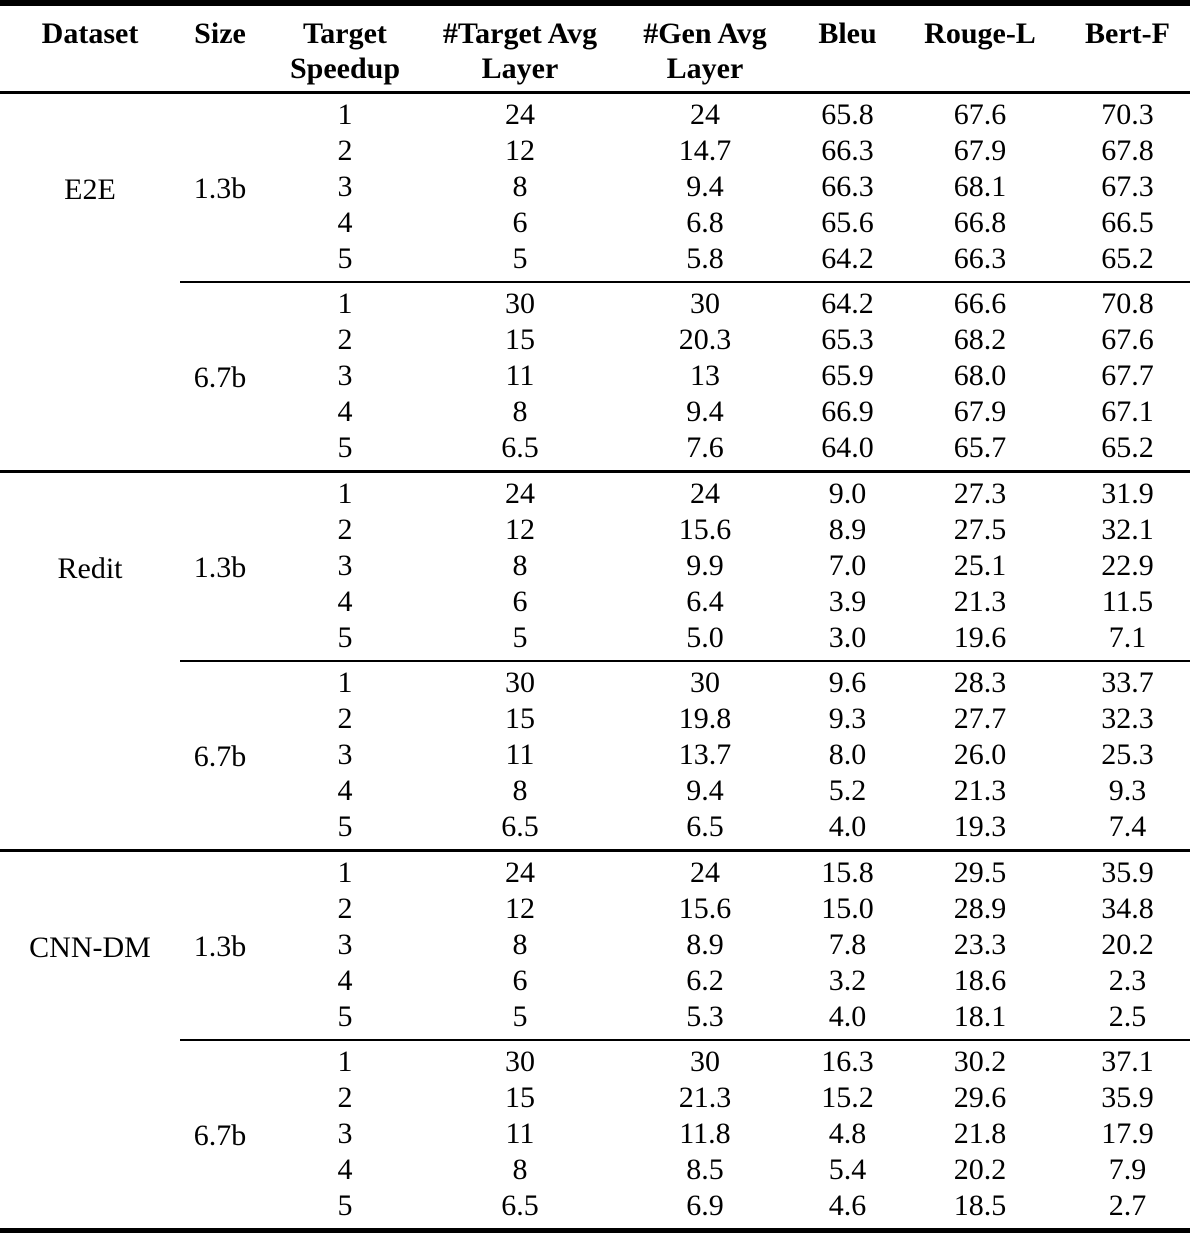 The width and height of the screenshot is (1190, 1238). What do you see at coordinates (847, 1097) in the screenshot?
I see `cell-bleu: 15.2` at bounding box center [847, 1097].